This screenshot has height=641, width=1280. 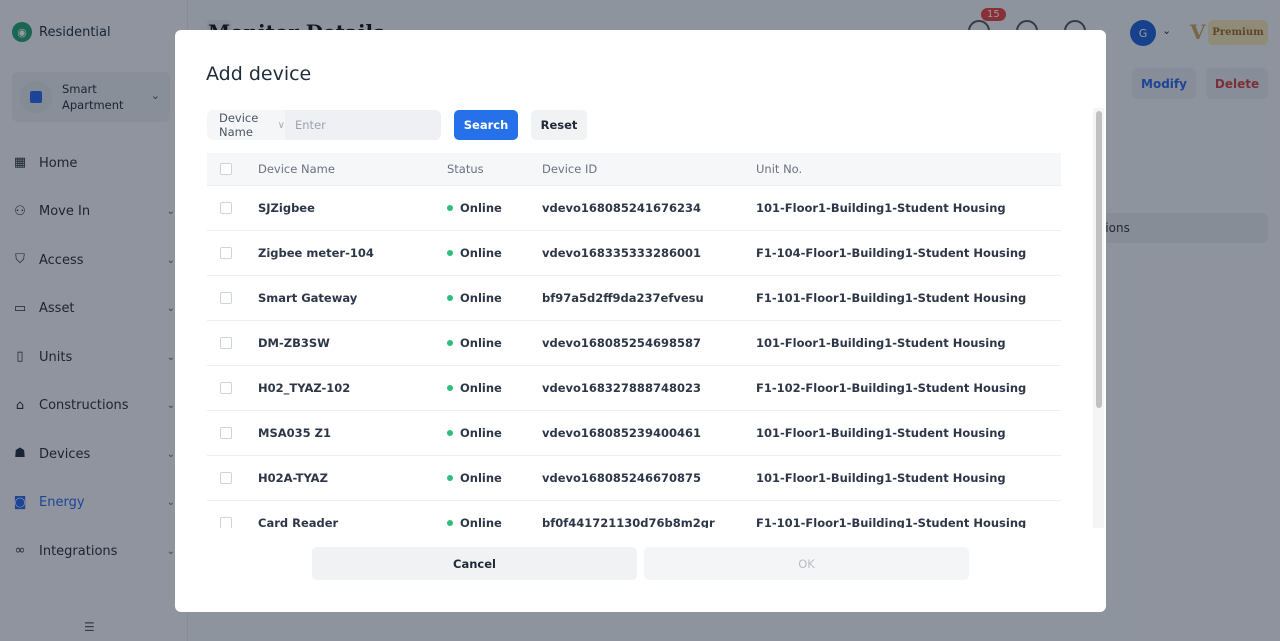 I want to click on table-scrollbar, so click(x=1098, y=318).